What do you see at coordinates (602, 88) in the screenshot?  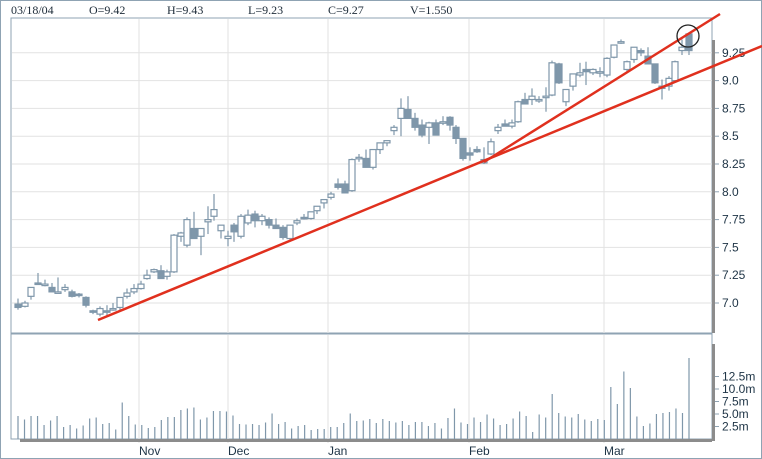 I see `trendline` at bounding box center [602, 88].